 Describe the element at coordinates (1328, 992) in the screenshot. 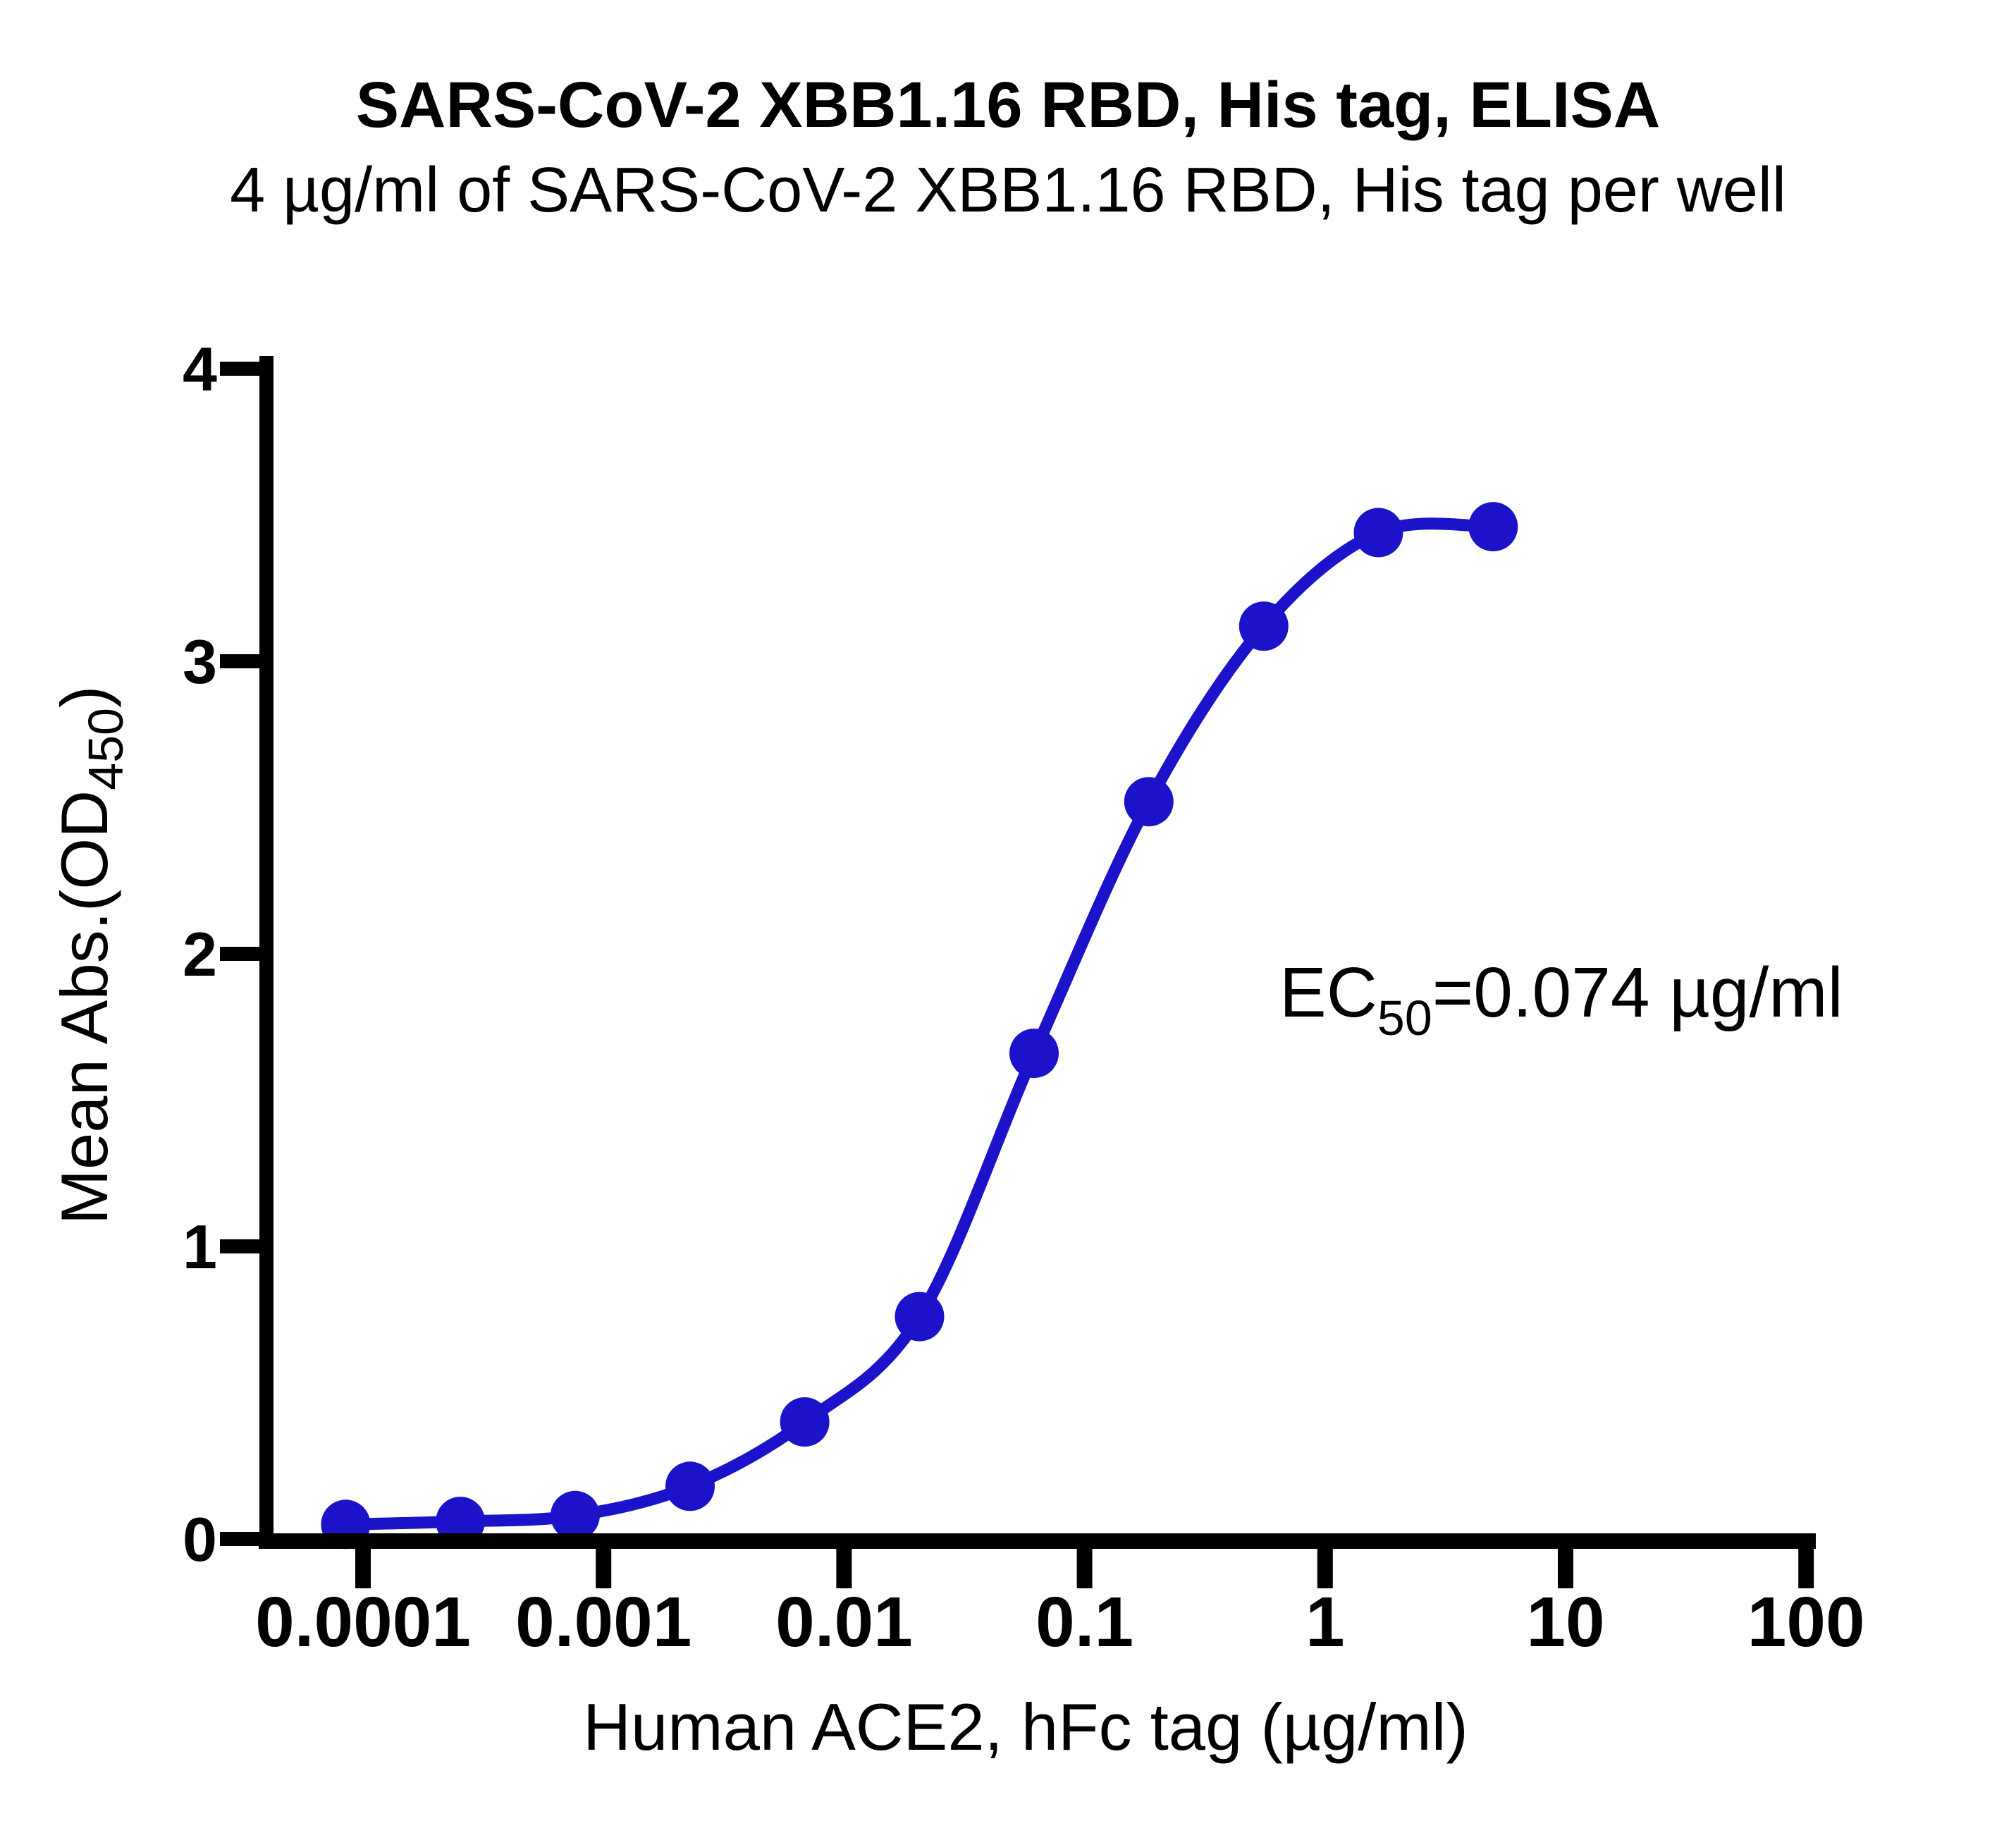

I see `ec50-prefix: EC` at that location.